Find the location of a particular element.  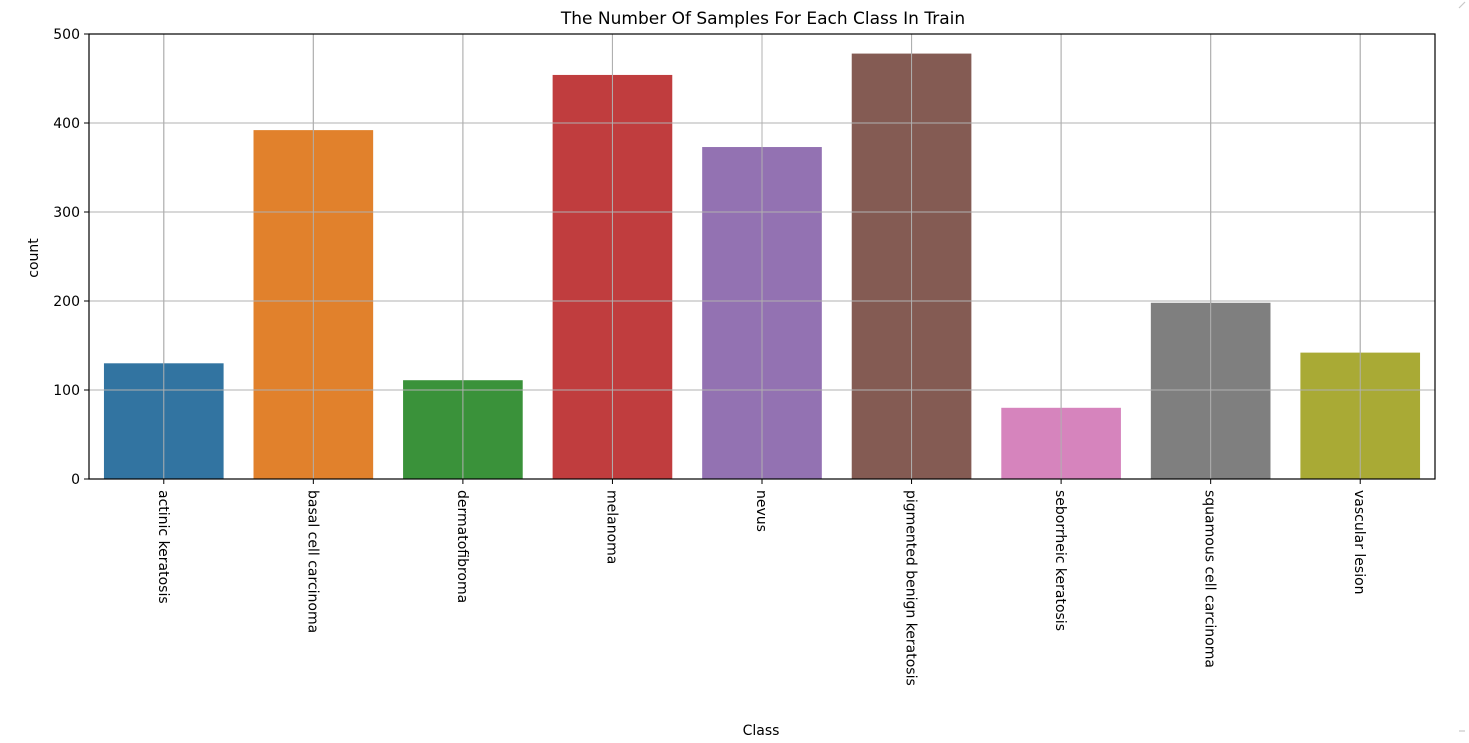

window-corner-marks is located at coordinates (1462, 366).